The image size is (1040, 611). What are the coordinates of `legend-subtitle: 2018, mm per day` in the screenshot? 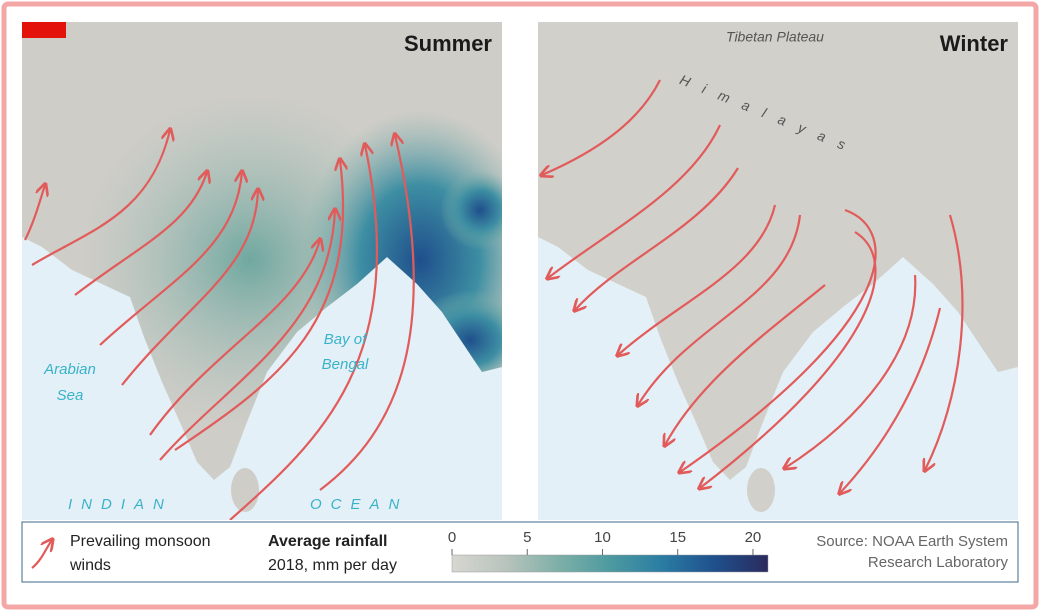 It's located at (332, 565).